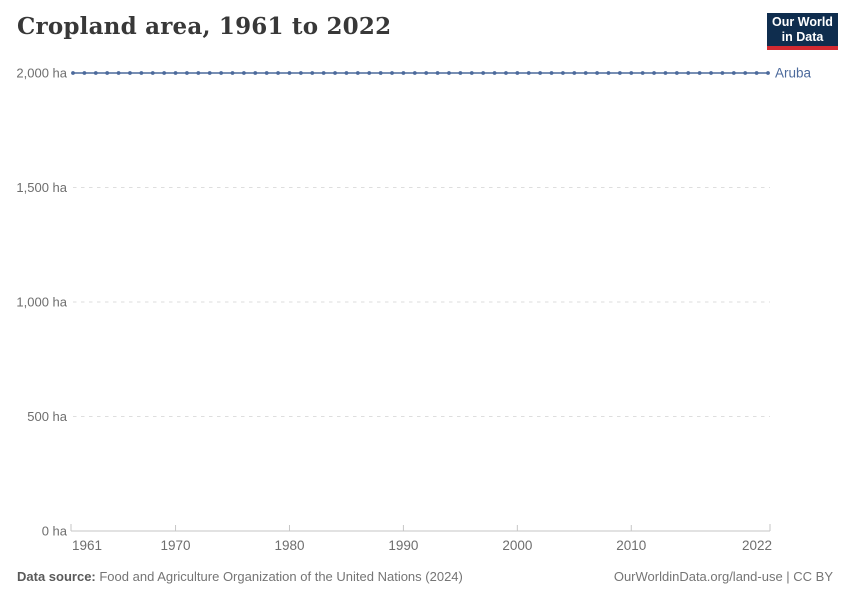 The image size is (850, 600). Describe the element at coordinates (41, 187) in the screenshot. I see `y-axis-tick-label: 1,500 ha` at that location.